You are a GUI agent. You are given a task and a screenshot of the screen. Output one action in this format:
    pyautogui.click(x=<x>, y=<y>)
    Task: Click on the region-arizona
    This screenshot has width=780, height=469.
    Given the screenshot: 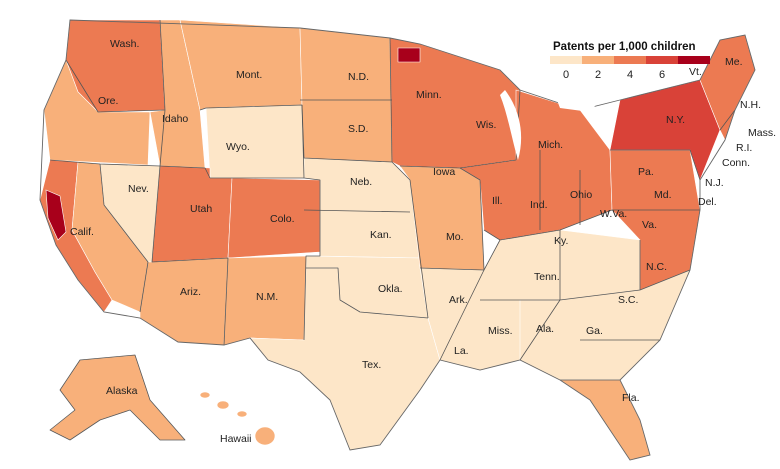 What is the action you would take?
    pyautogui.click(x=184, y=301)
    